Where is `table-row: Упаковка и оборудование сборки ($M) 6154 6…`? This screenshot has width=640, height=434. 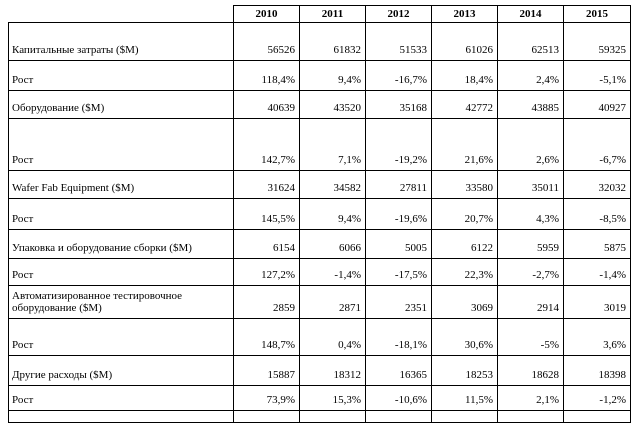
table-row: Упаковка и оборудование сборки ($M) 6154 6… is located at coordinates (319, 244).